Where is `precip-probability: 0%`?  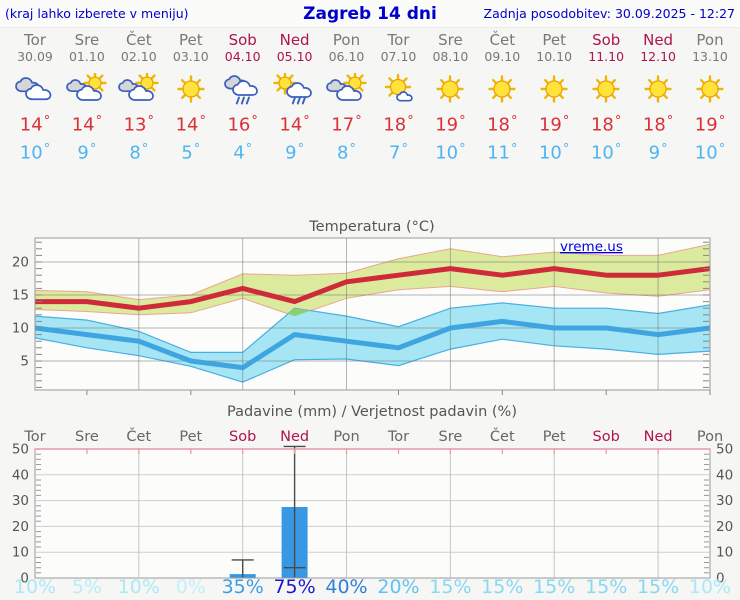 precip-probability: 0% is located at coordinates (191, 587).